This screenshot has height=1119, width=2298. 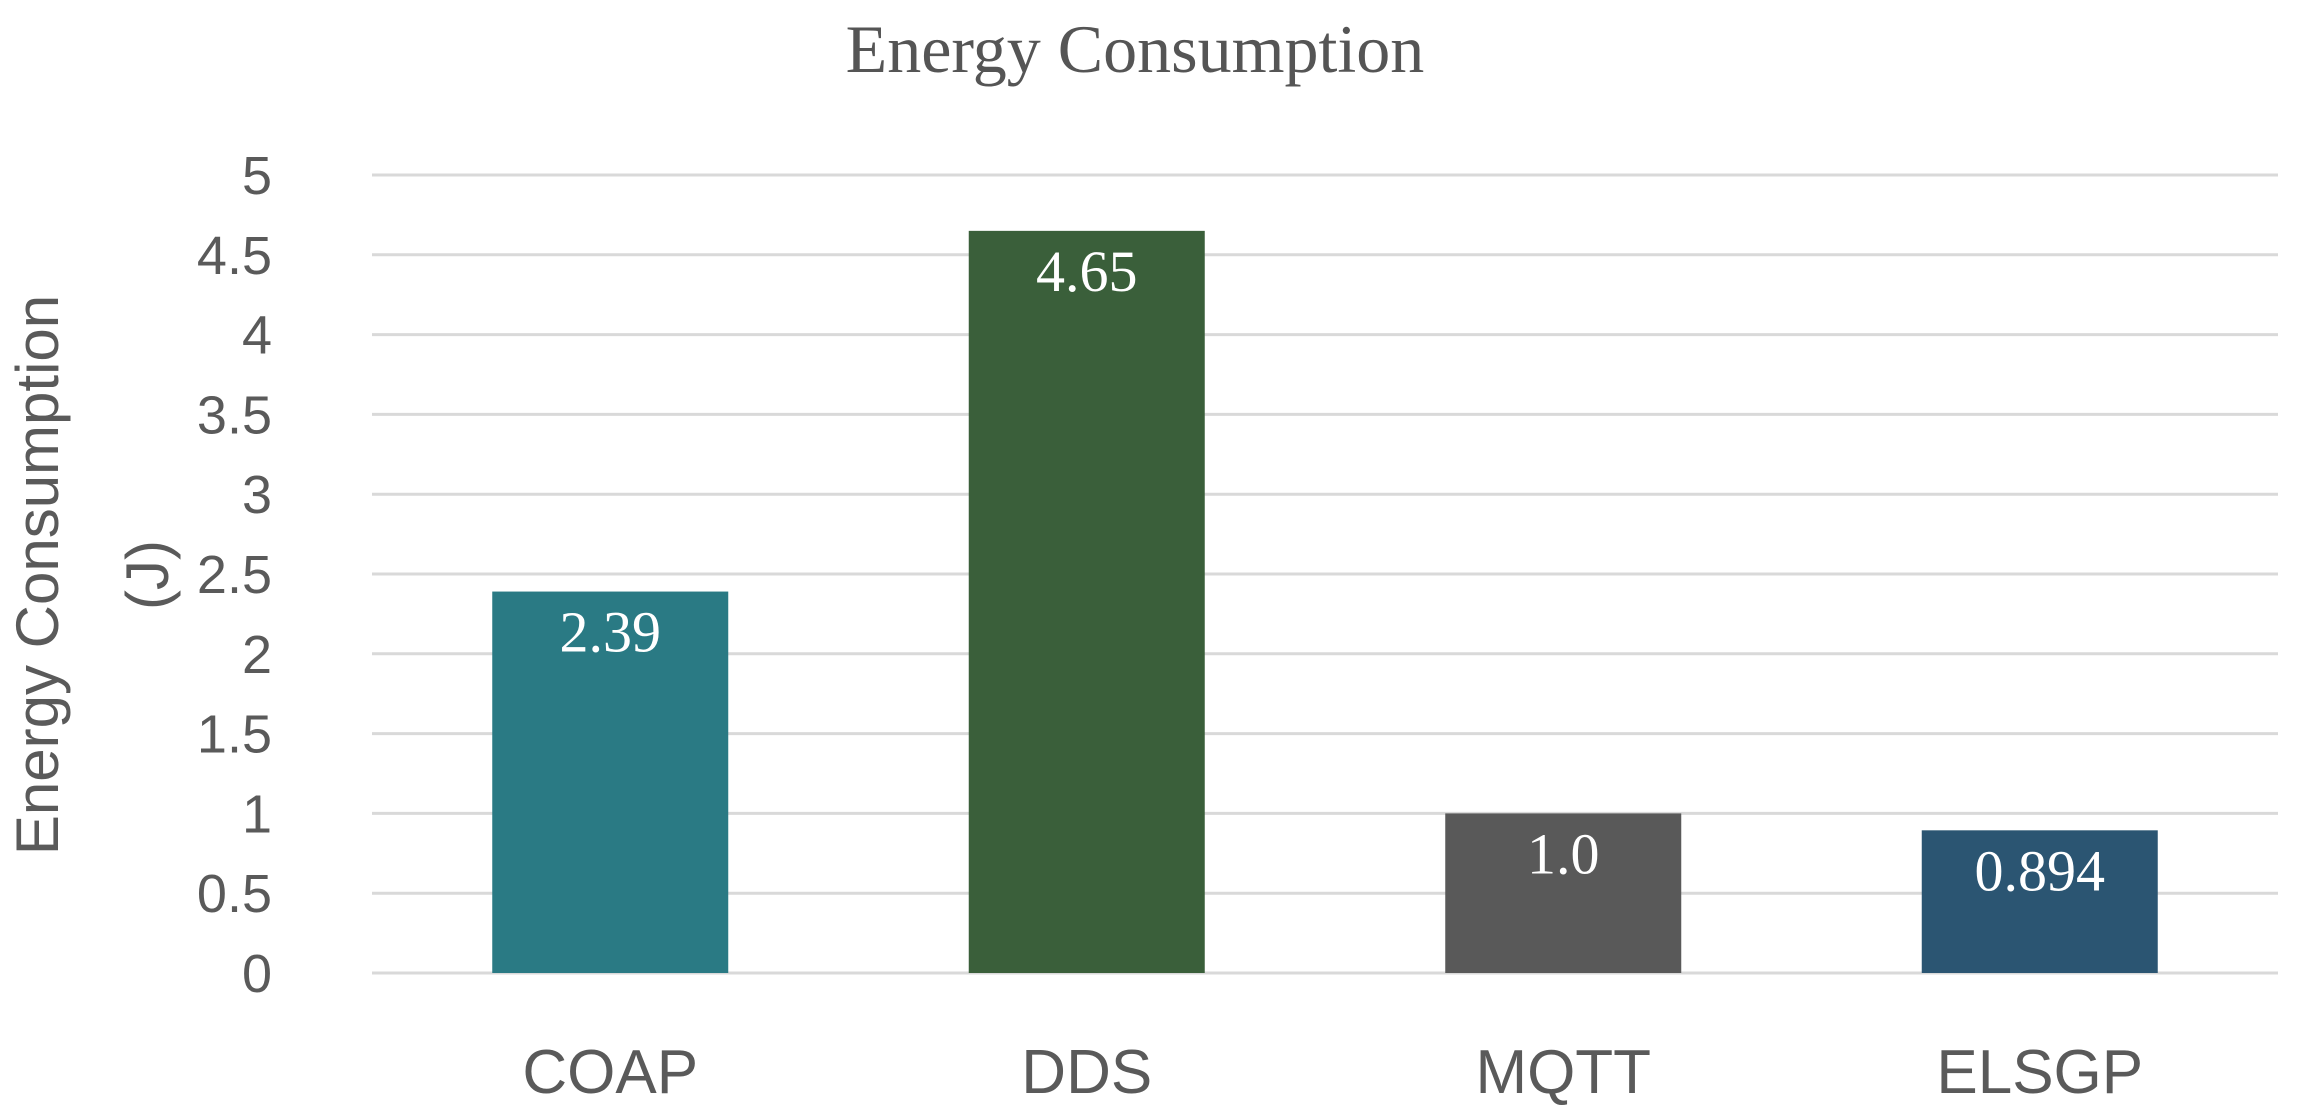 I want to click on y-axis-ticks: 0 0.5 1 1.5 2 2.5 3 3.5 4 4.5 5, so click(x=234, y=575).